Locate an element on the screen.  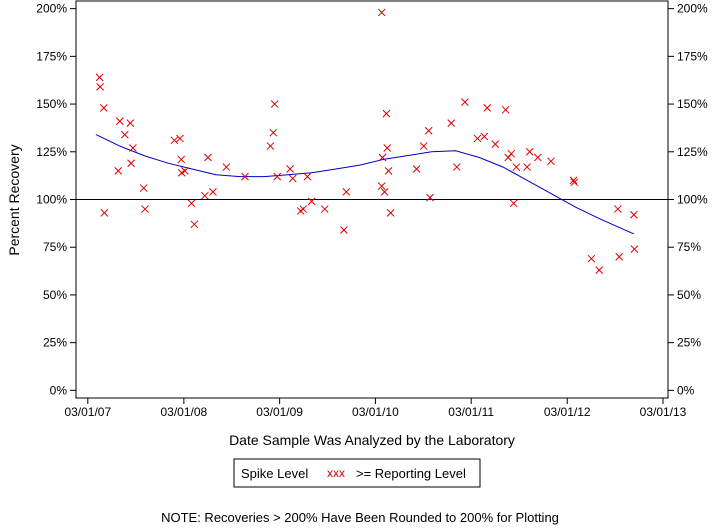
y-tick-label-left: 50% is located at coordinates (55, 295).